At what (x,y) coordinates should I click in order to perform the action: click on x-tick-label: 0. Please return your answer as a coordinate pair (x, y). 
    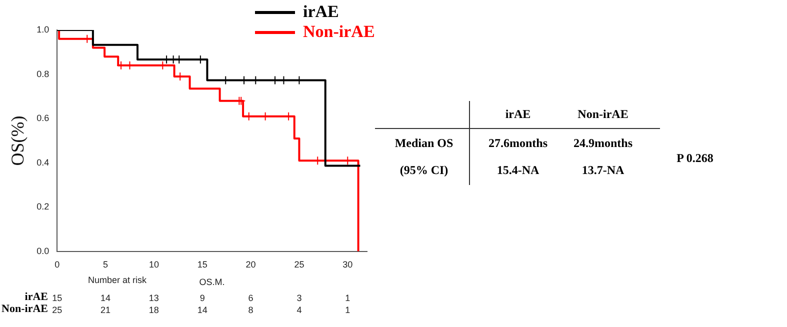
    Looking at the image, I should click on (57, 264).